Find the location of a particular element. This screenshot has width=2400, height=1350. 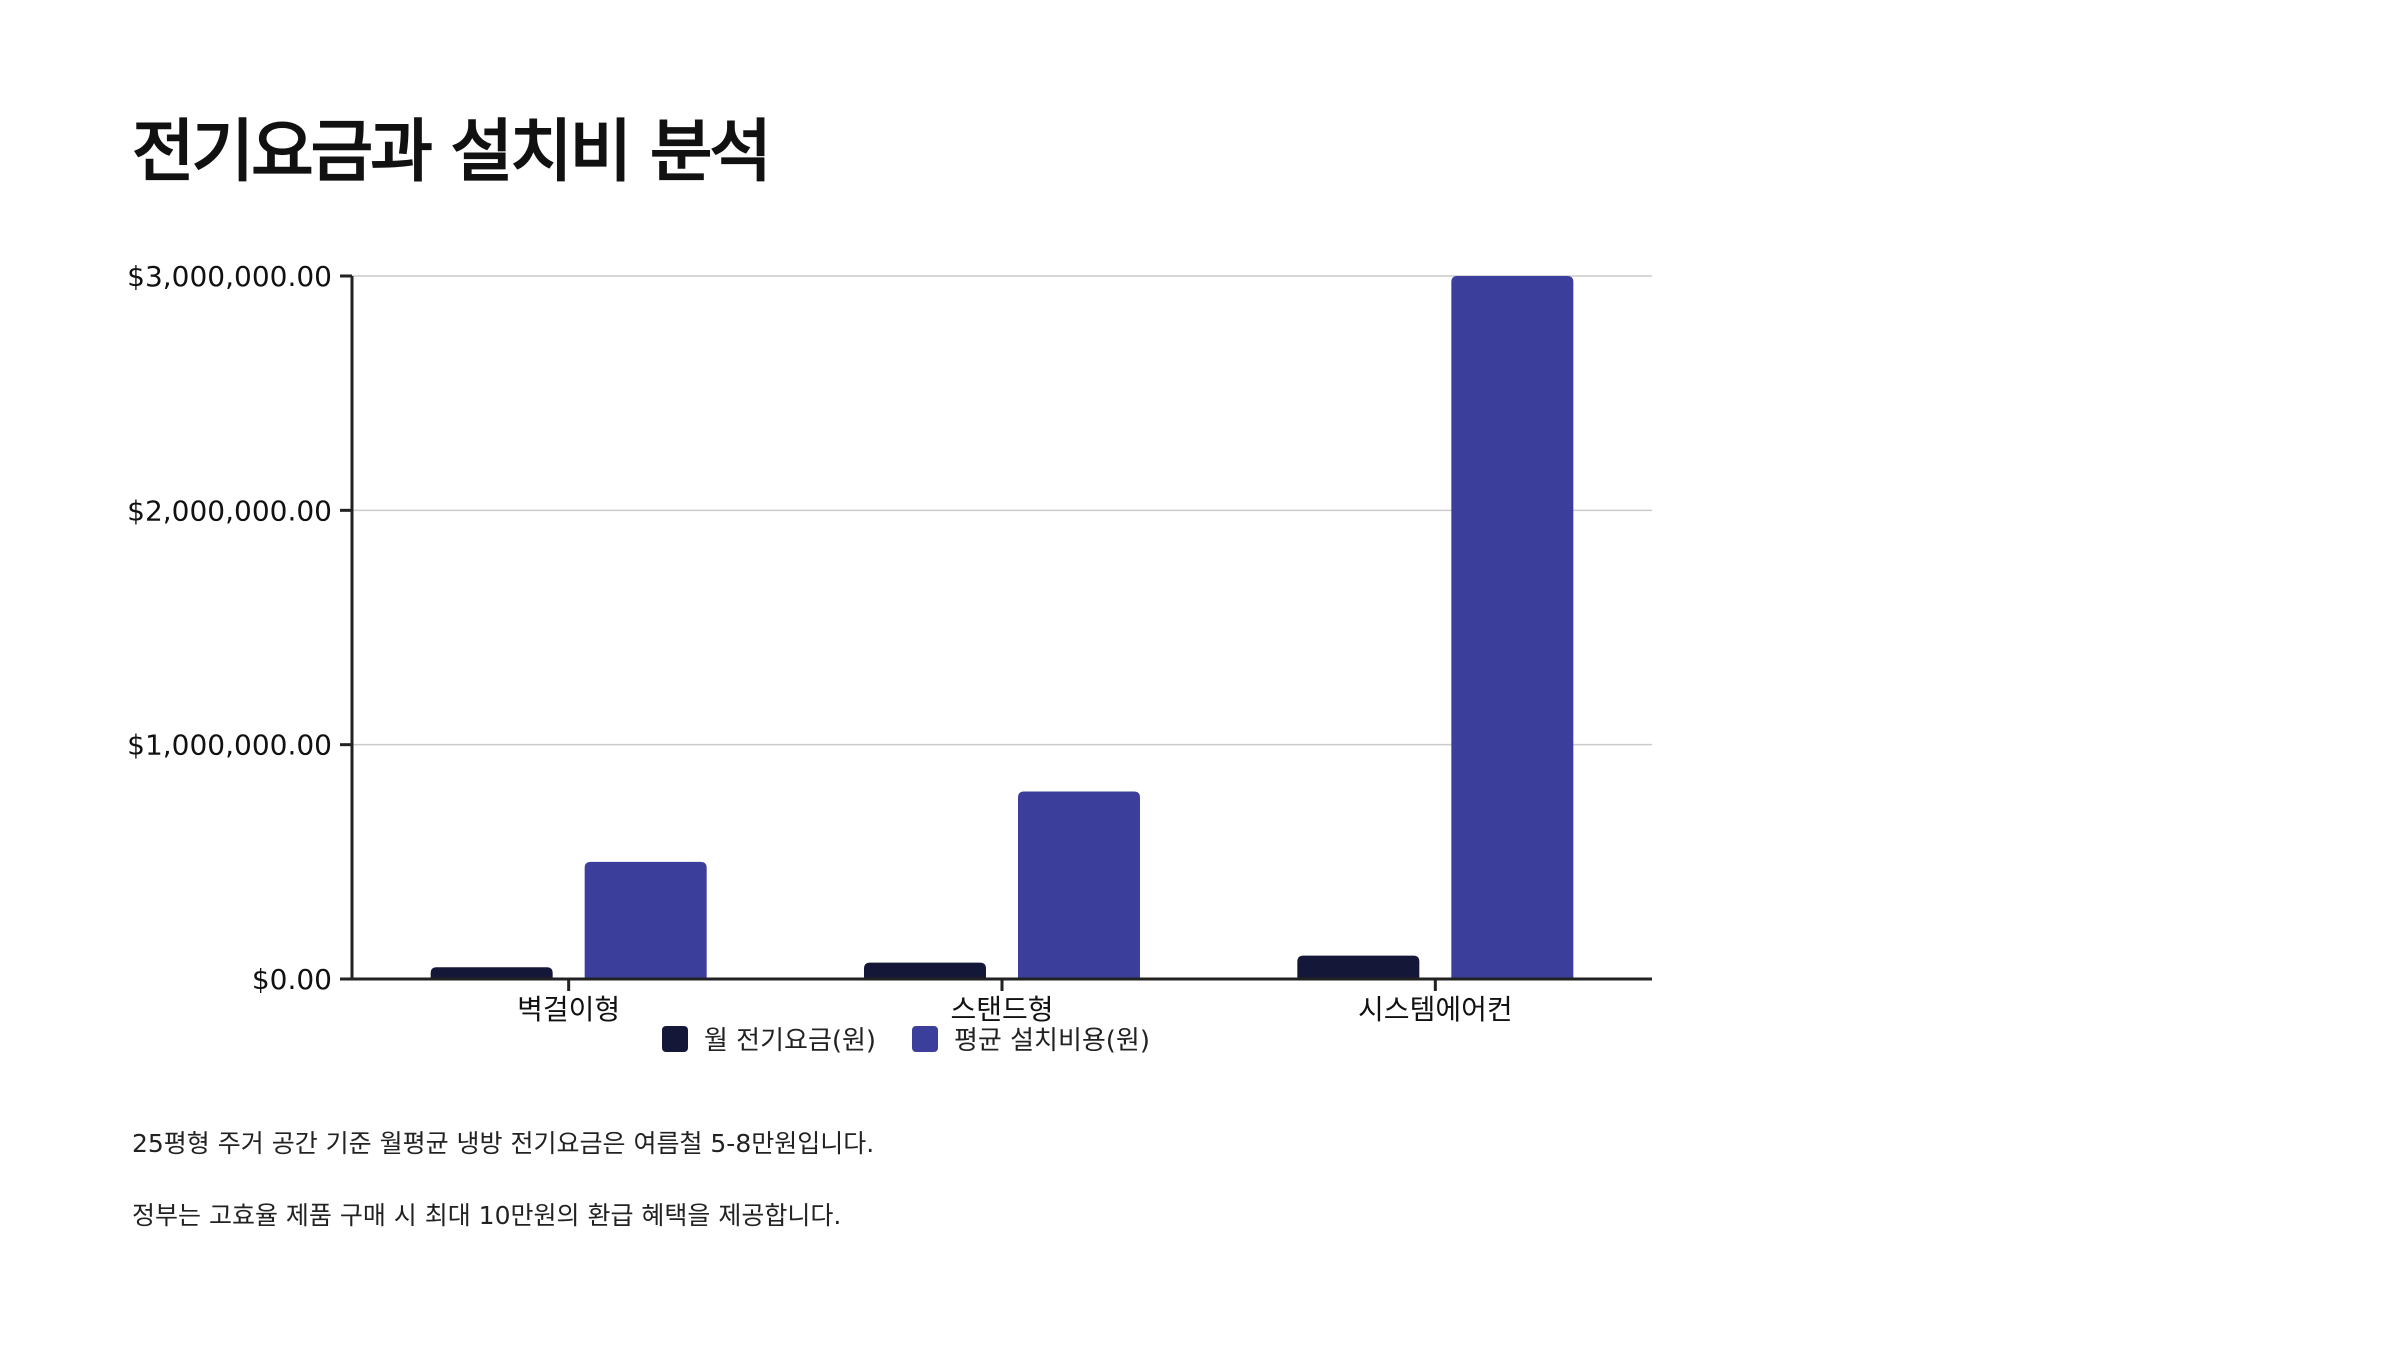

legend-label: 월 전기요금(원) is located at coordinates (790, 1041).